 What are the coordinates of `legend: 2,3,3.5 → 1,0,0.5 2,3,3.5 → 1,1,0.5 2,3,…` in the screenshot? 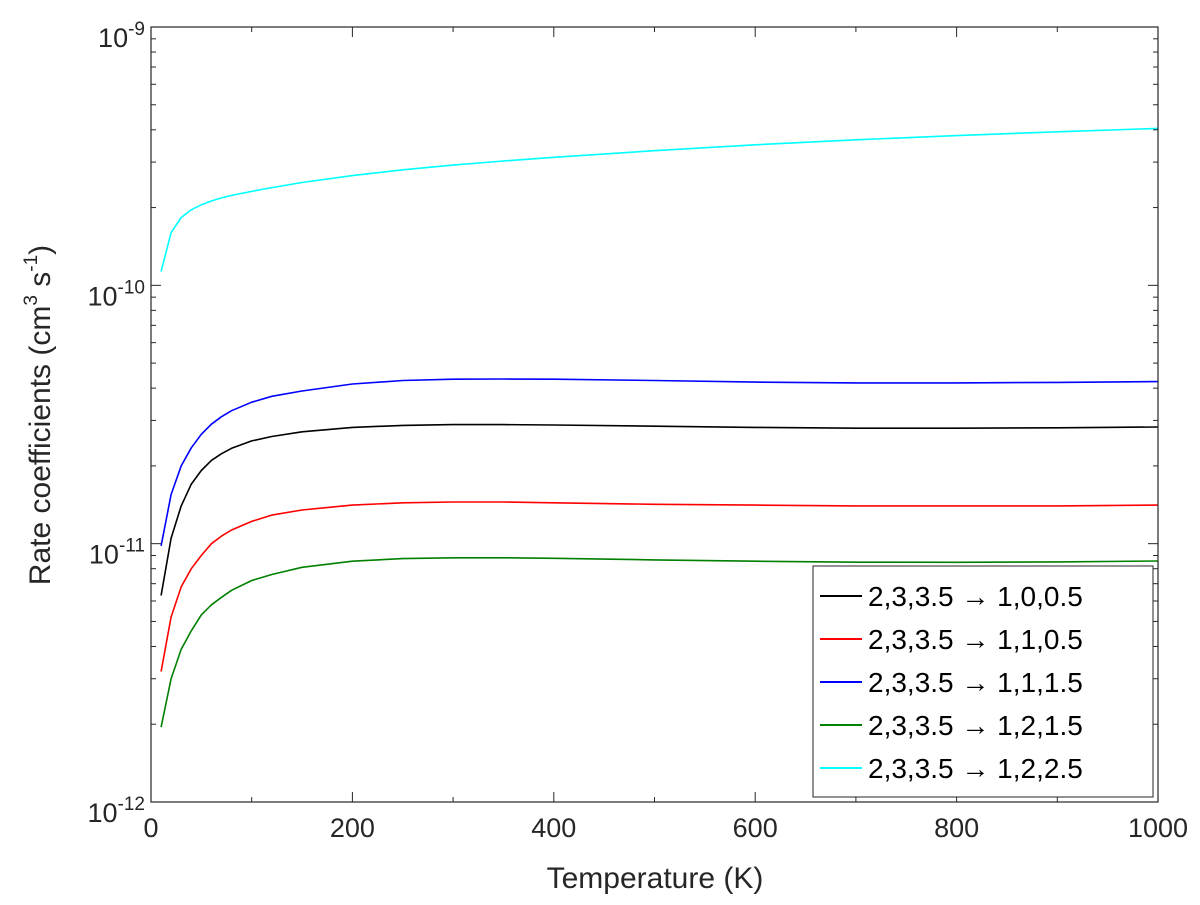 It's located at (983, 681).